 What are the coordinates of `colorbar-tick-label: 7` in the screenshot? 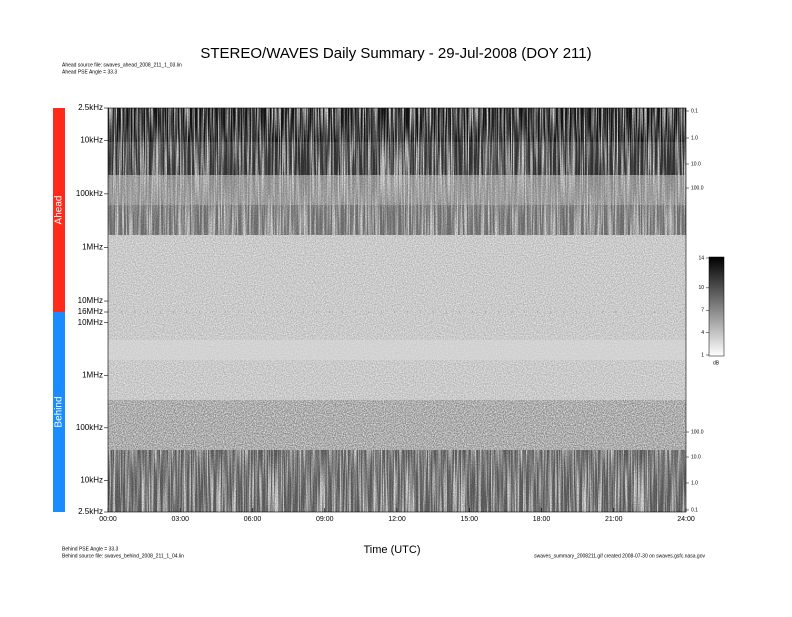 It's located at (702, 311).